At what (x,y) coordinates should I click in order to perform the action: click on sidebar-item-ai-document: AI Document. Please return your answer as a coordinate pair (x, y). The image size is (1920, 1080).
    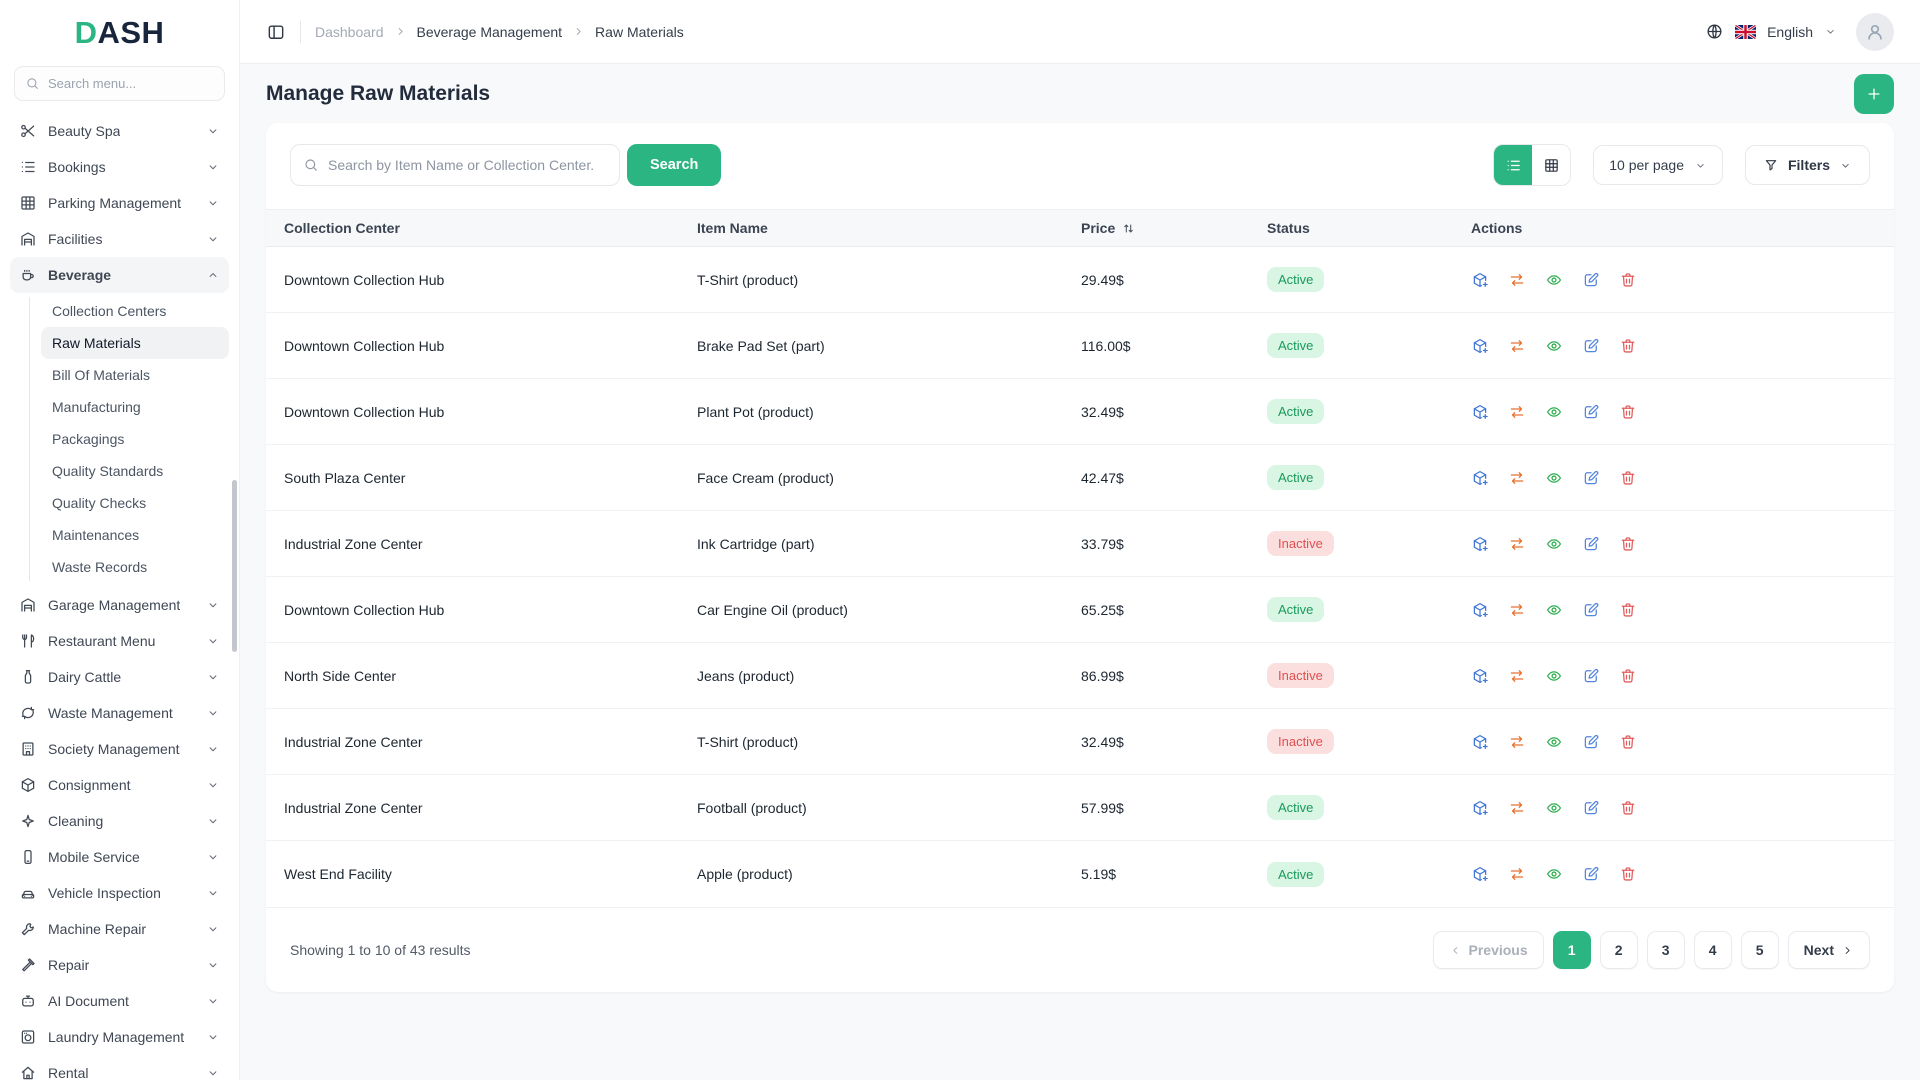
    Looking at the image, I should click on (119, 1001).